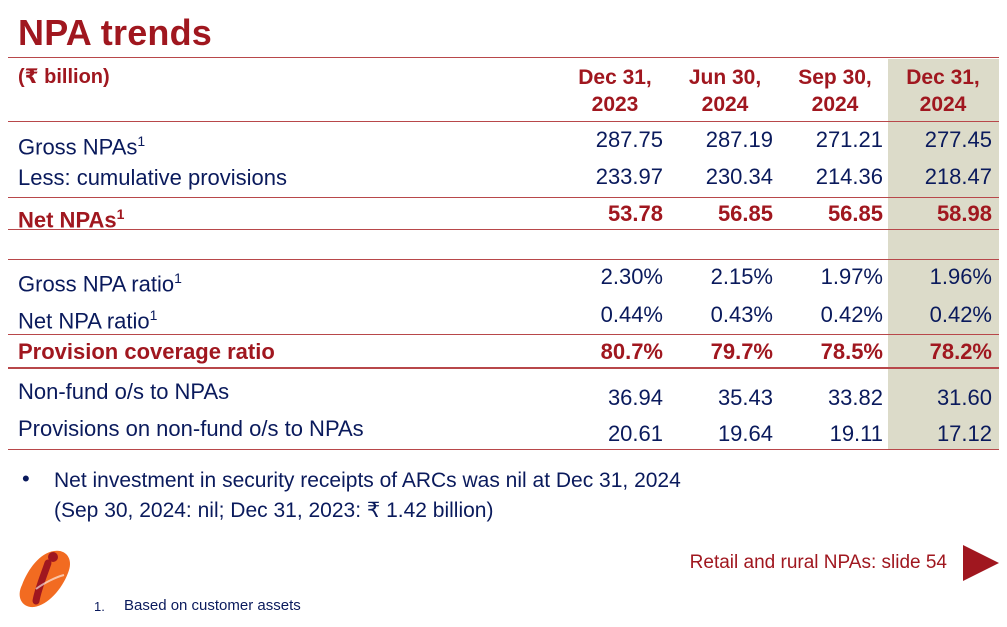 The width and height of the screenshot is (1007, 627). What do you see at coordinates (631, 351) in the screenshot?
I see `table-cell: 80.7%` at bounding box center [631, 351].